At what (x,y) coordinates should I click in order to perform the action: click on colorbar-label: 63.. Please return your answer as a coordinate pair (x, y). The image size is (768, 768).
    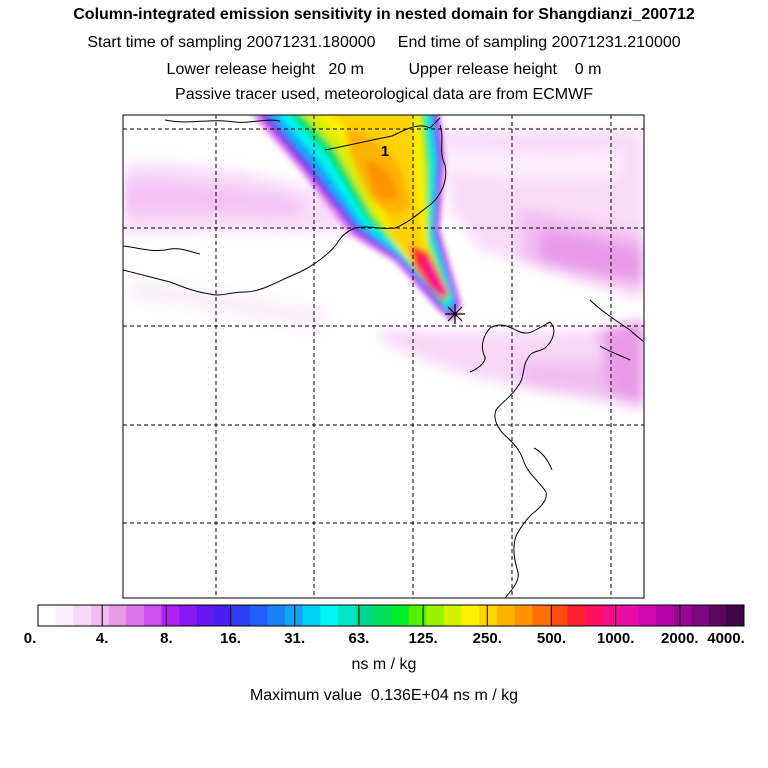
    Looking at the image, I should click on (359, 638).